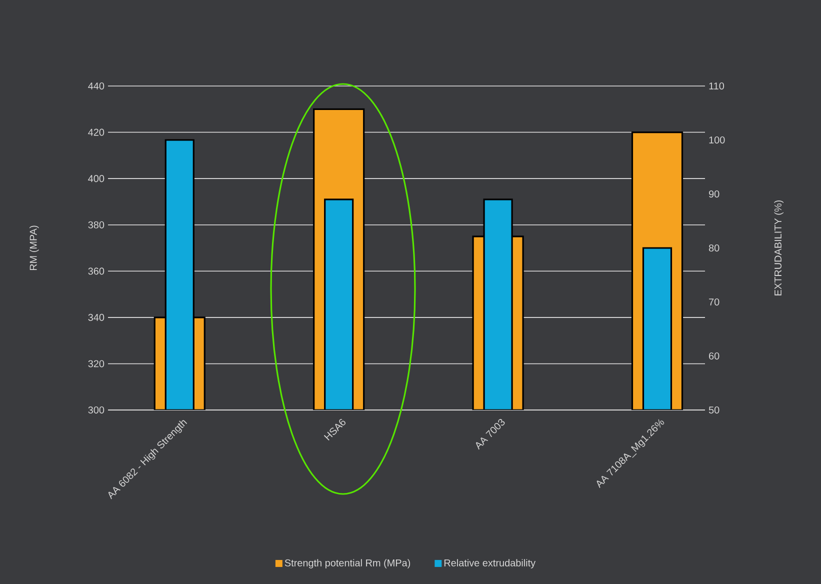  I want to click on y2-tick-label: 60, so click(714, 356).